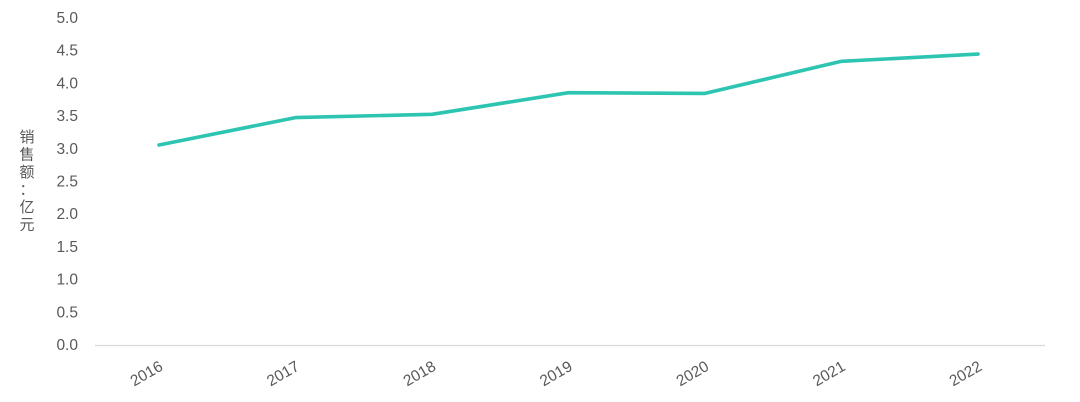 The width and height of the screenshot is (1080, 402). I want to click on y-tick-label: 1.0, so click(67, 280).